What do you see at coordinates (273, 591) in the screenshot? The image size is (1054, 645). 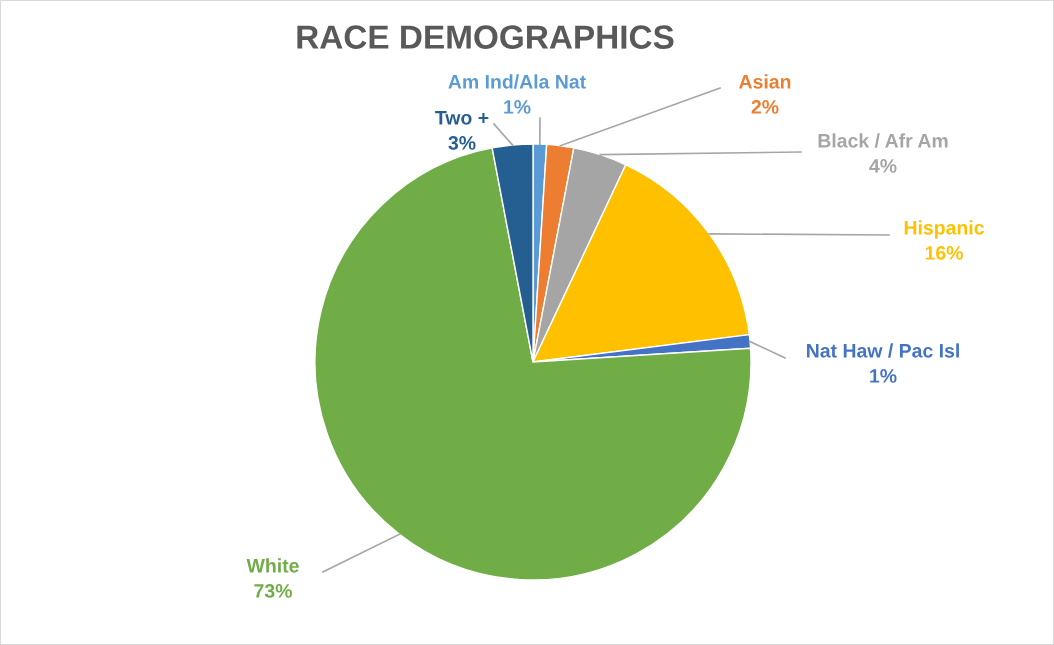 I see `data-label: 73%` at bounding box center [273, 591].